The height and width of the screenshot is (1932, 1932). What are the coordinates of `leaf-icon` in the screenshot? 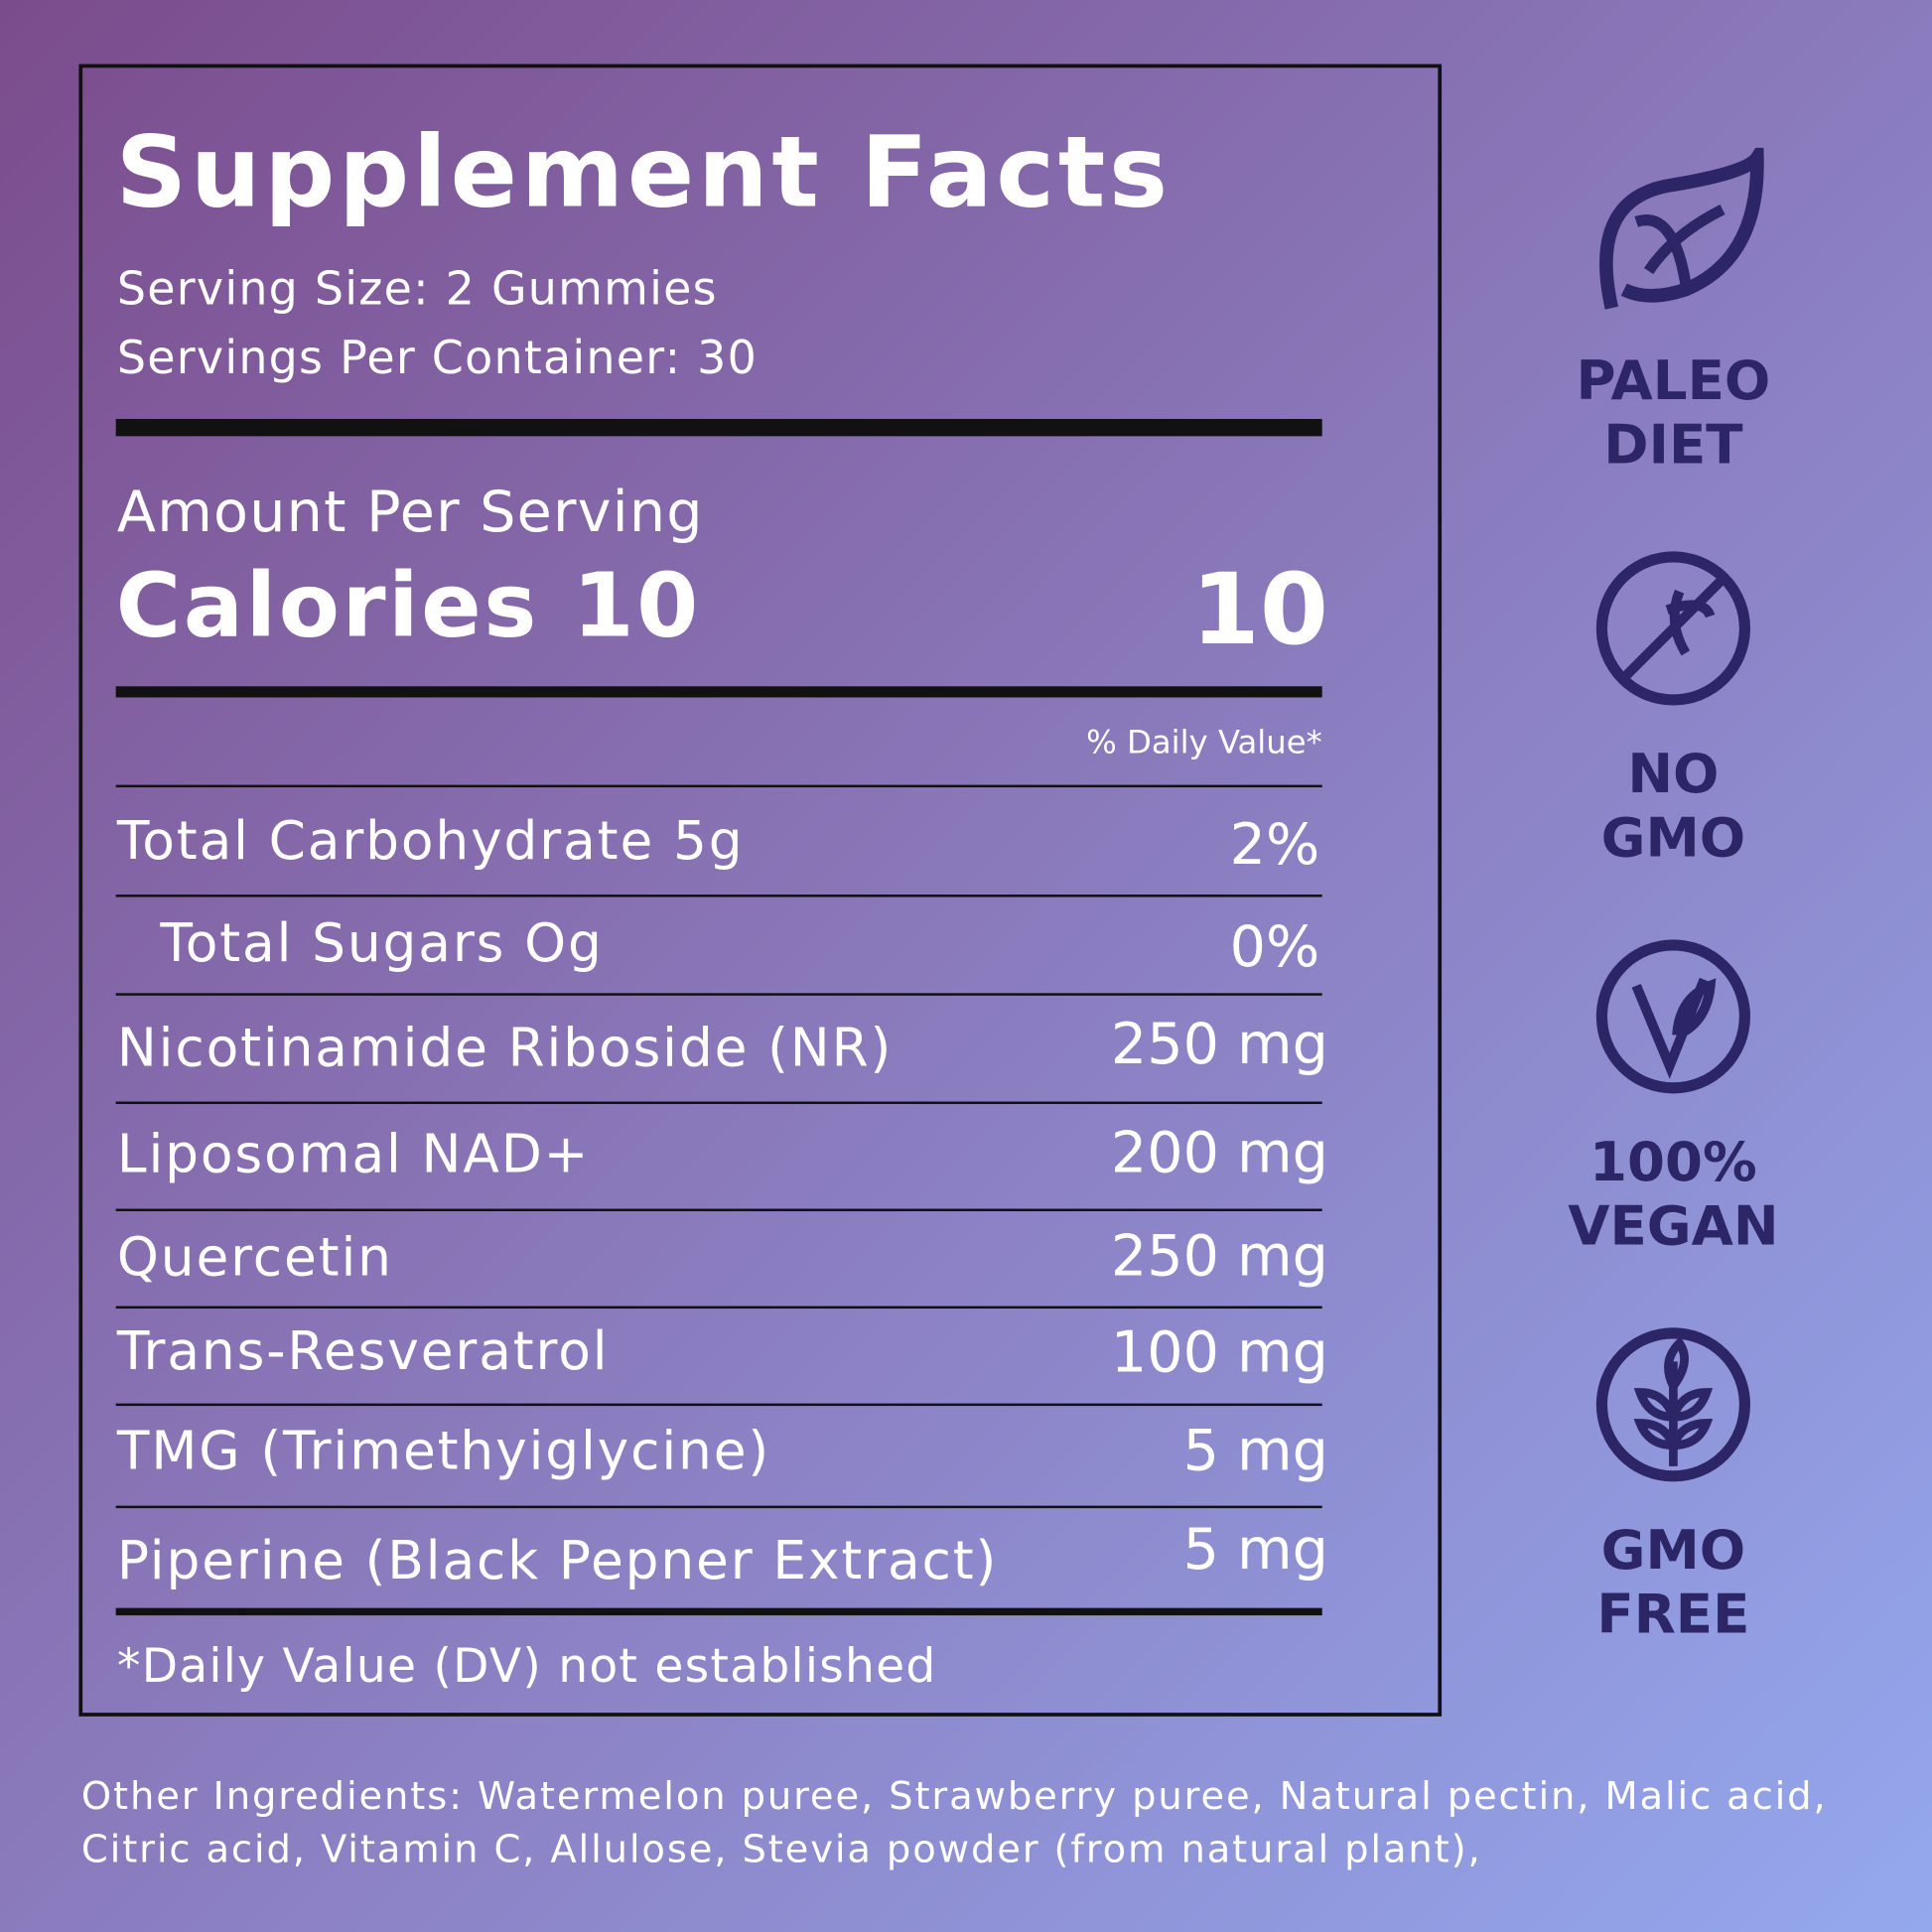 It's located at (1682, 229).